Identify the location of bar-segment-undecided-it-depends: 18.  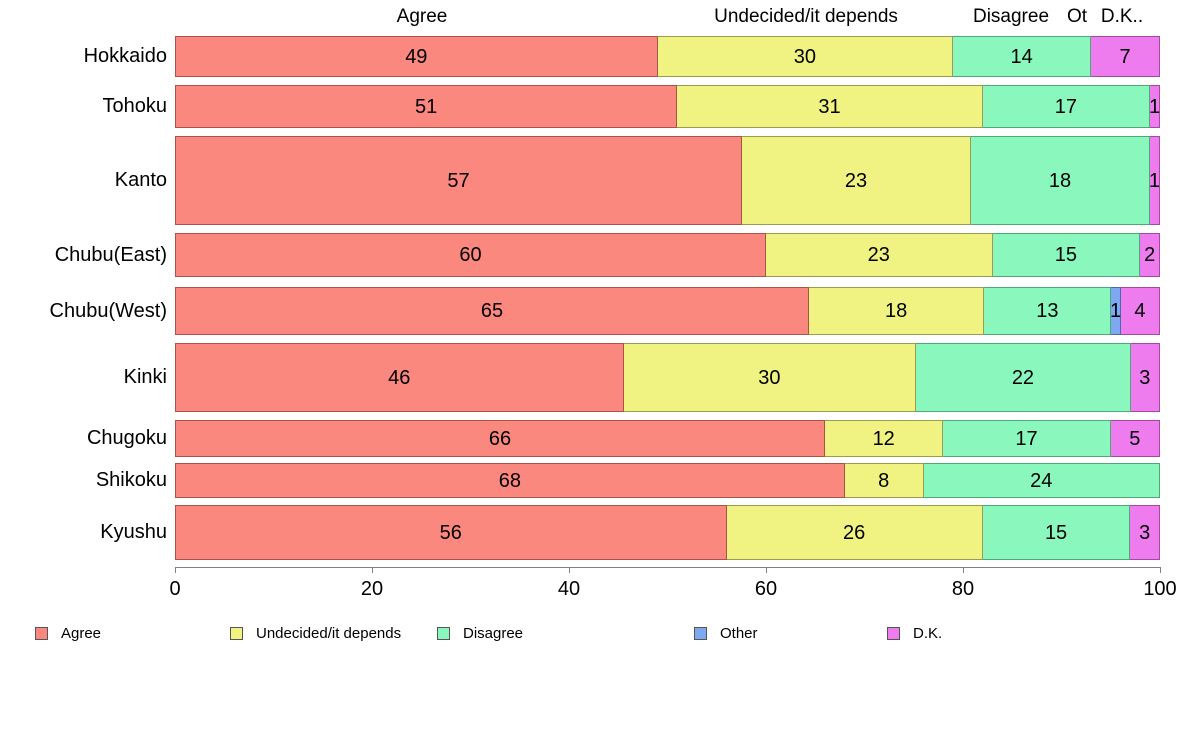
(896, 311).